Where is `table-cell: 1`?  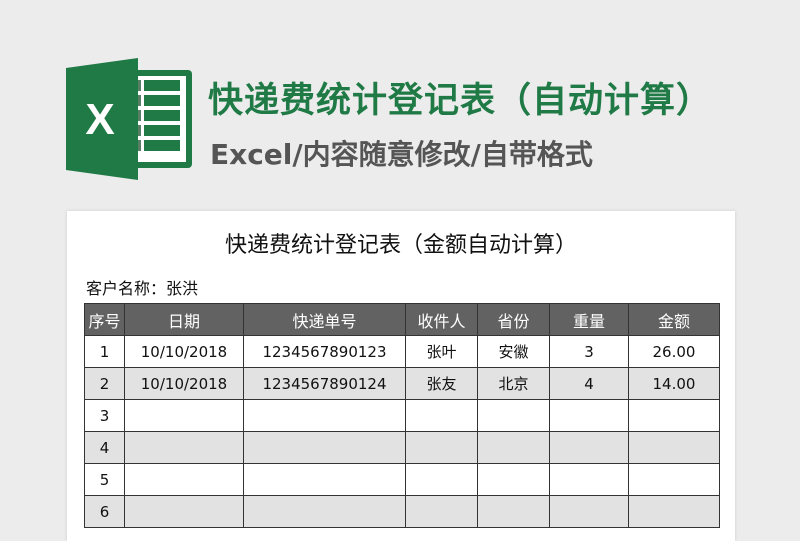 table-cell: 1 is located at coordinates (104, 351).